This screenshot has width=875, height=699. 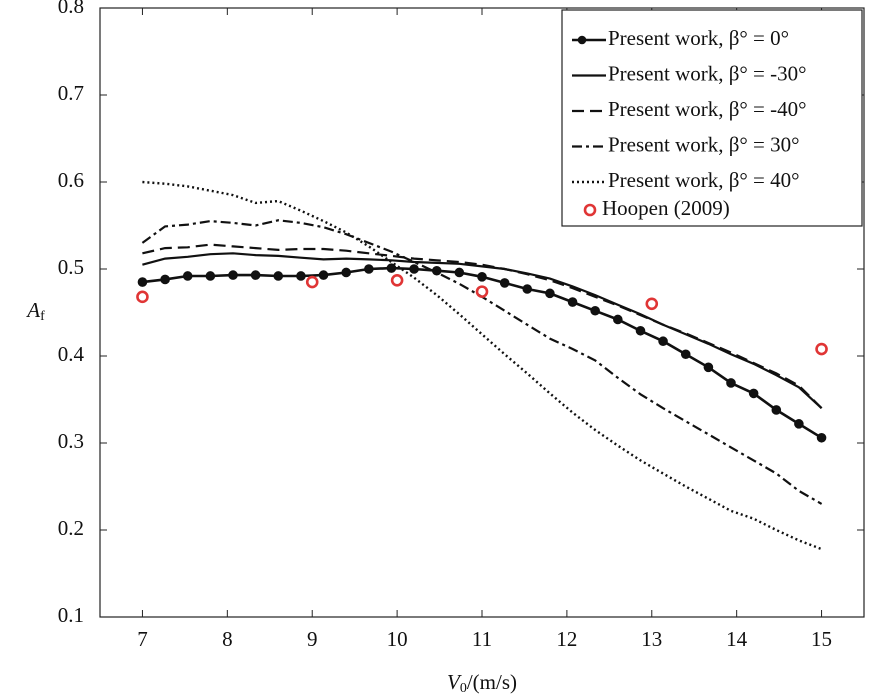 I want to click on y-tick-label: 0.4, so click(x=71, y=354).